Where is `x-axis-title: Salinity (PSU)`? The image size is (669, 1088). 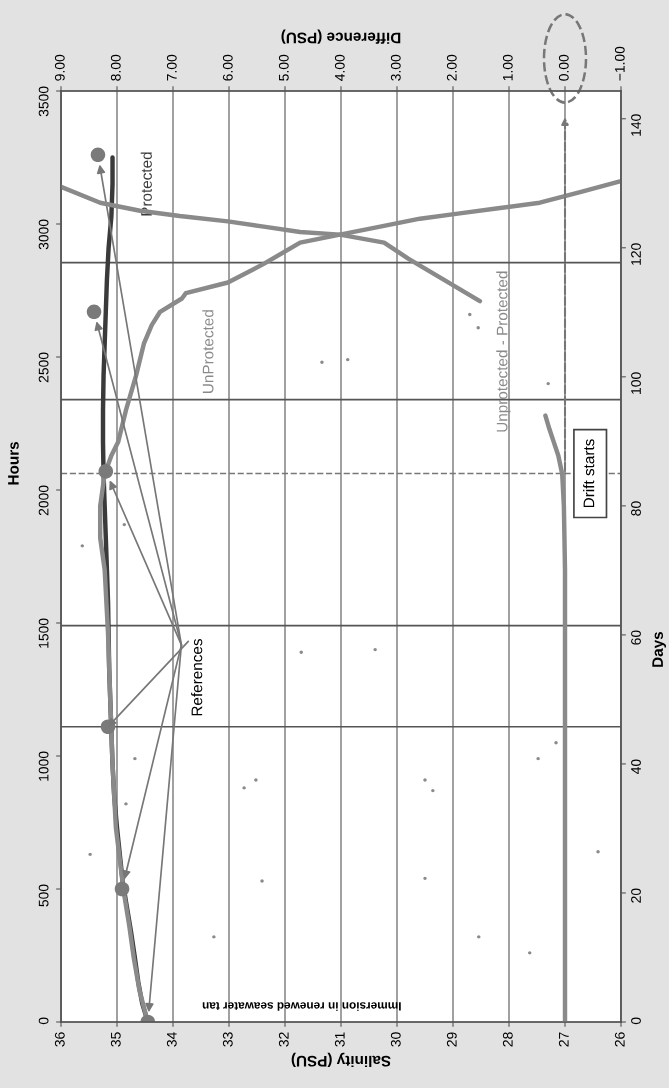 x-axis-title: Salinity (PSU) is located at coordinates (341, 1059).